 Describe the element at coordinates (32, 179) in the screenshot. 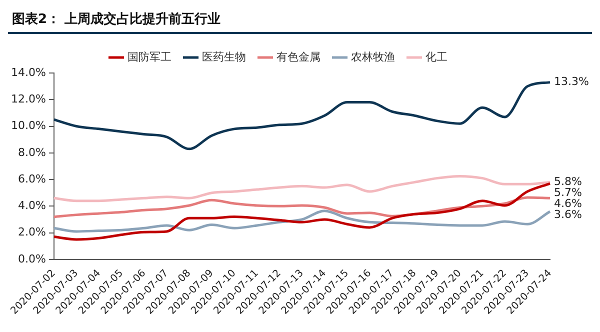

I see `y-tick-label: 6.0%` at that location.